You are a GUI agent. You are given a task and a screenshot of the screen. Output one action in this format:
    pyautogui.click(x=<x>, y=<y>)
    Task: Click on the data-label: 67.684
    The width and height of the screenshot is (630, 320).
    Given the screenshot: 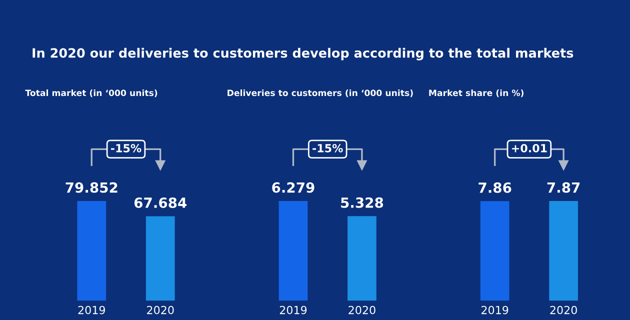 What is the action you would take?
    pyautogui.click(x=160, y=202)
    